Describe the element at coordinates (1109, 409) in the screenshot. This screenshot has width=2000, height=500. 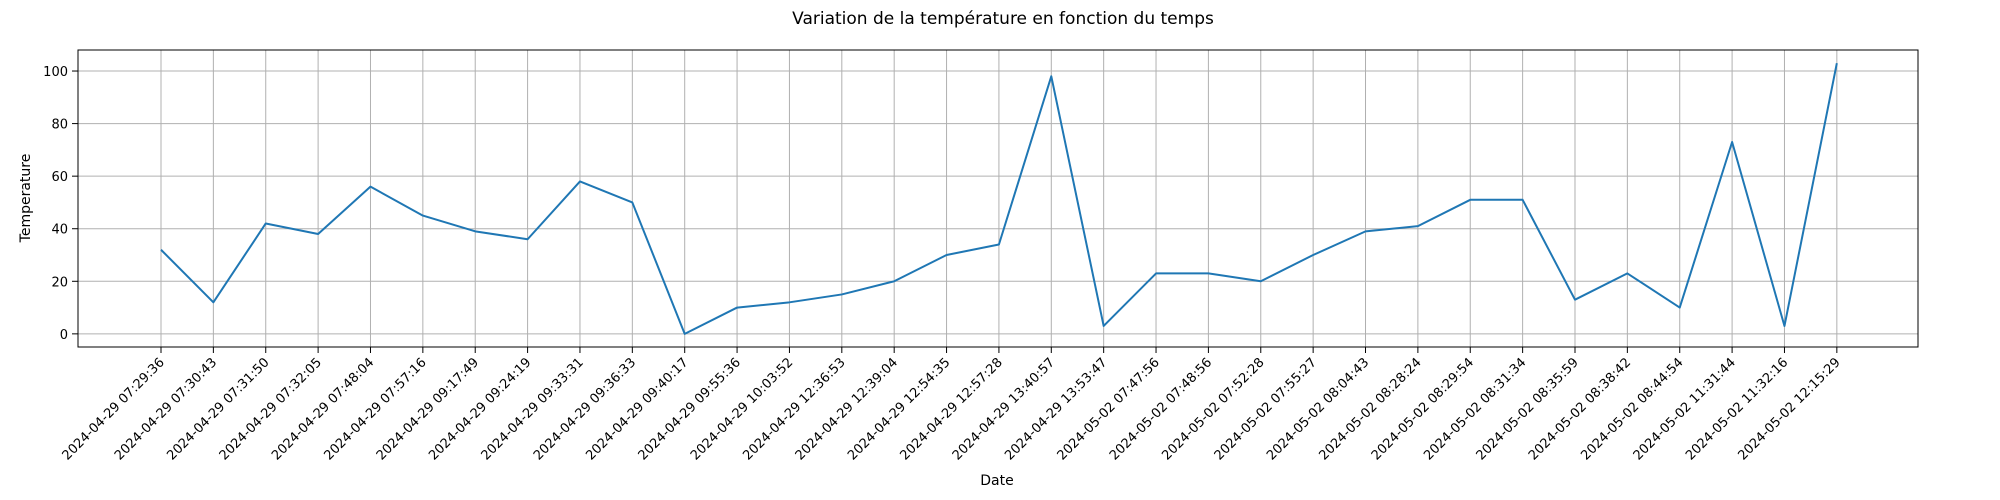
I see `x-tick-label: 2024-05-02 07:47:56` at that location.